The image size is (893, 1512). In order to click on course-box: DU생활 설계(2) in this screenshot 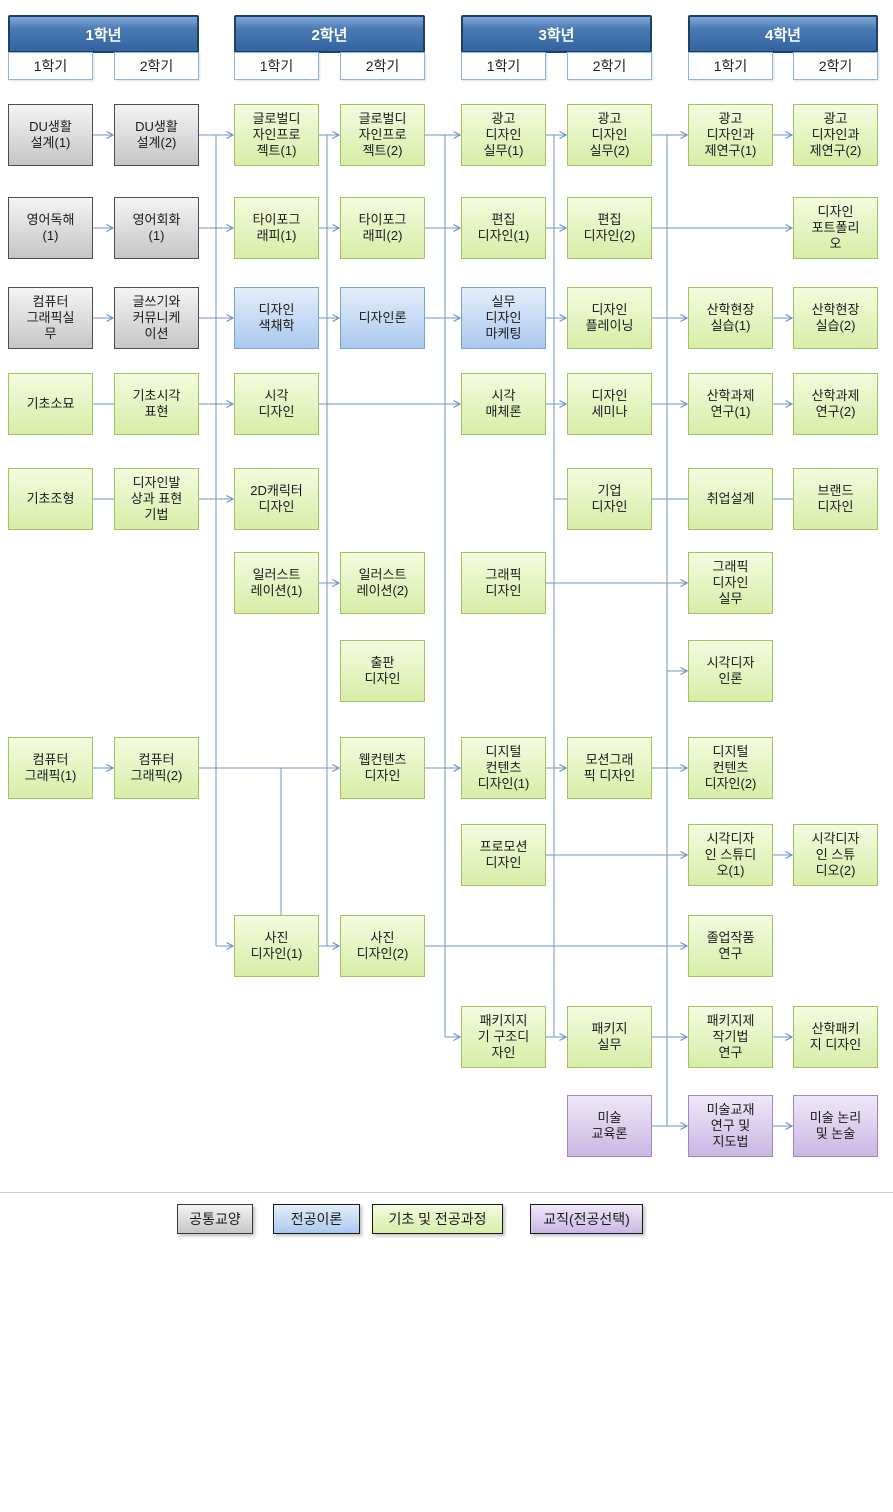, I will do `click(156, 135)`.